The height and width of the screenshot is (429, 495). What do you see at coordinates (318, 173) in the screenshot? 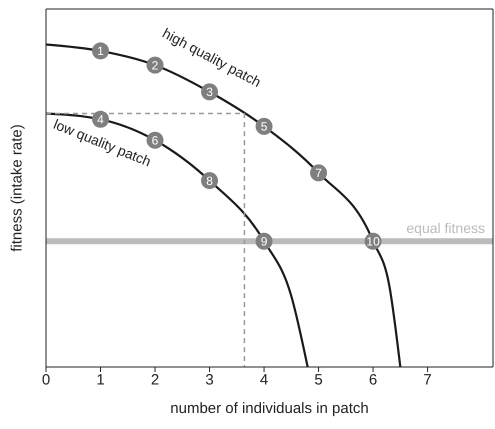
I see `annotation: 7` at bounding box center [318, 173].